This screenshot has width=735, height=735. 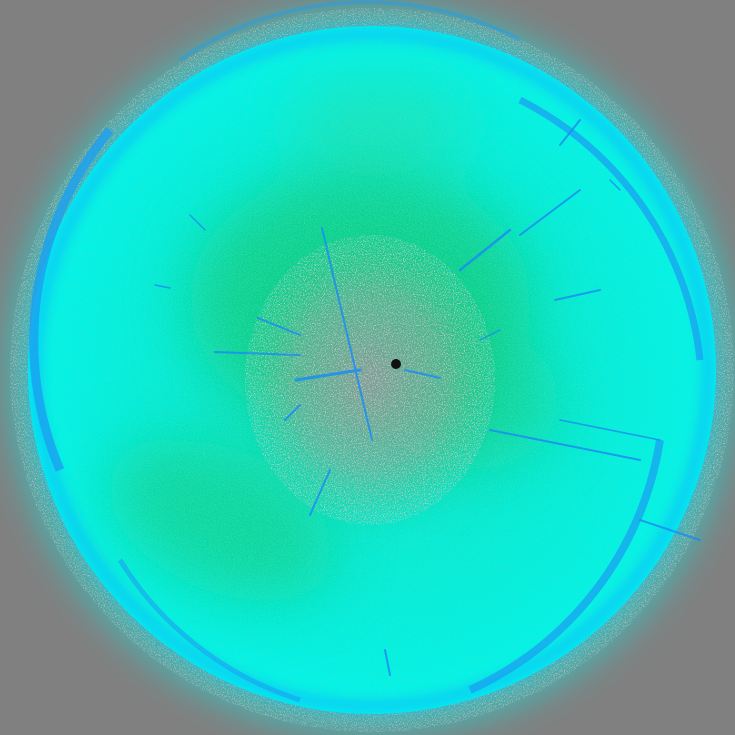 What do you see at coordinates (370, 380) in the screenshot?
I see `gray-core` at bounding box center [370, 380].